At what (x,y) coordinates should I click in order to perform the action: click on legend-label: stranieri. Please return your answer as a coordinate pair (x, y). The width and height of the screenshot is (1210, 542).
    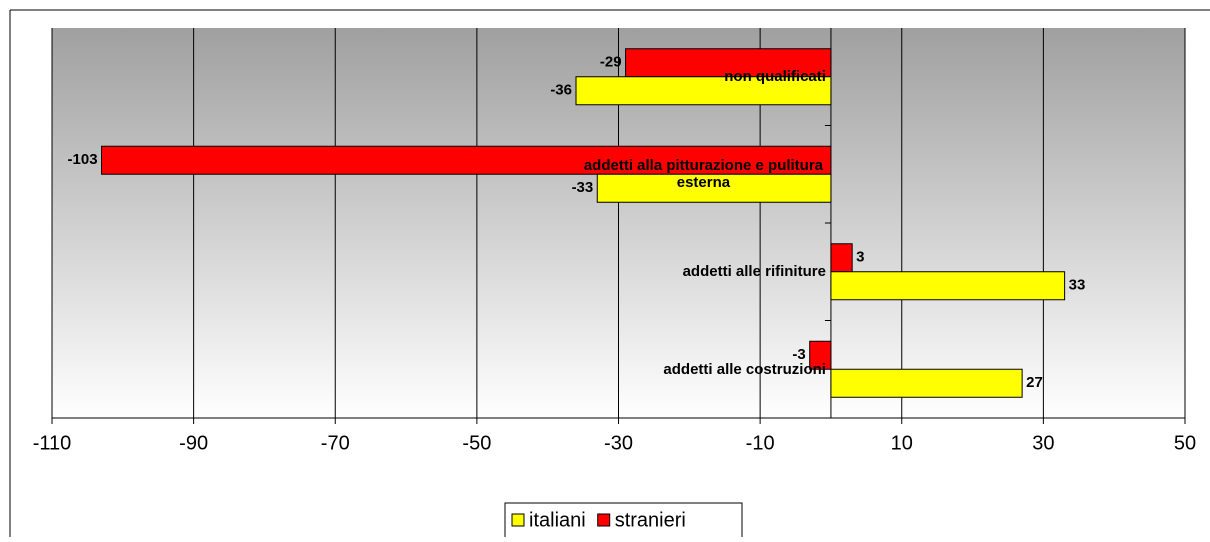
    Looking at the image, I should click on (650, 520).